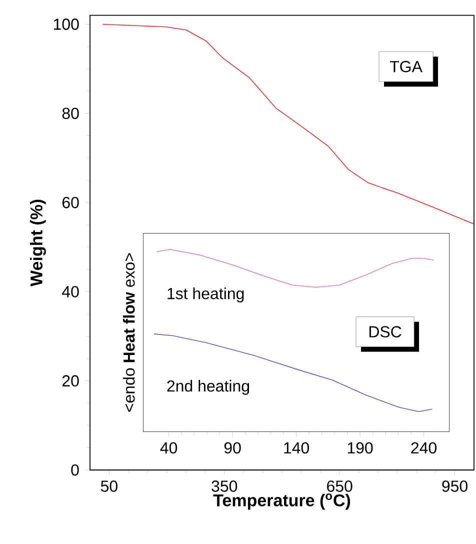 The height and width of the screenshot is (544, 476). What do you see at coordinates (75, 470) in the screenshot?
I see `y-tick-label: 0` at bounding box center [75, 470].